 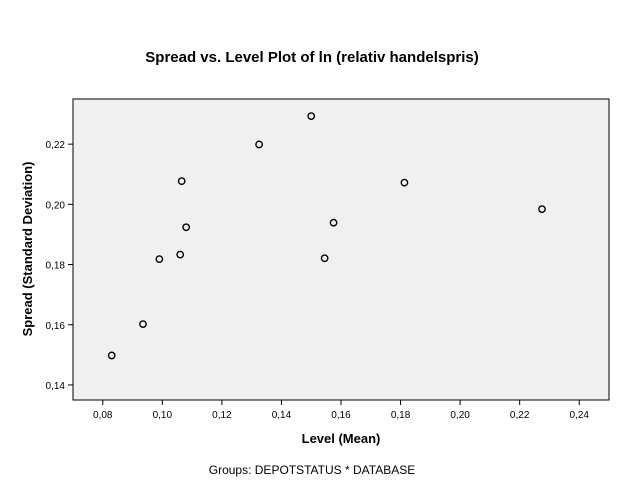 What do you see at coordinates (27, 249) in the screenshot?
I see `y-axis-label: Spread (Standard Deviation)` at bounding box center [27, 249].